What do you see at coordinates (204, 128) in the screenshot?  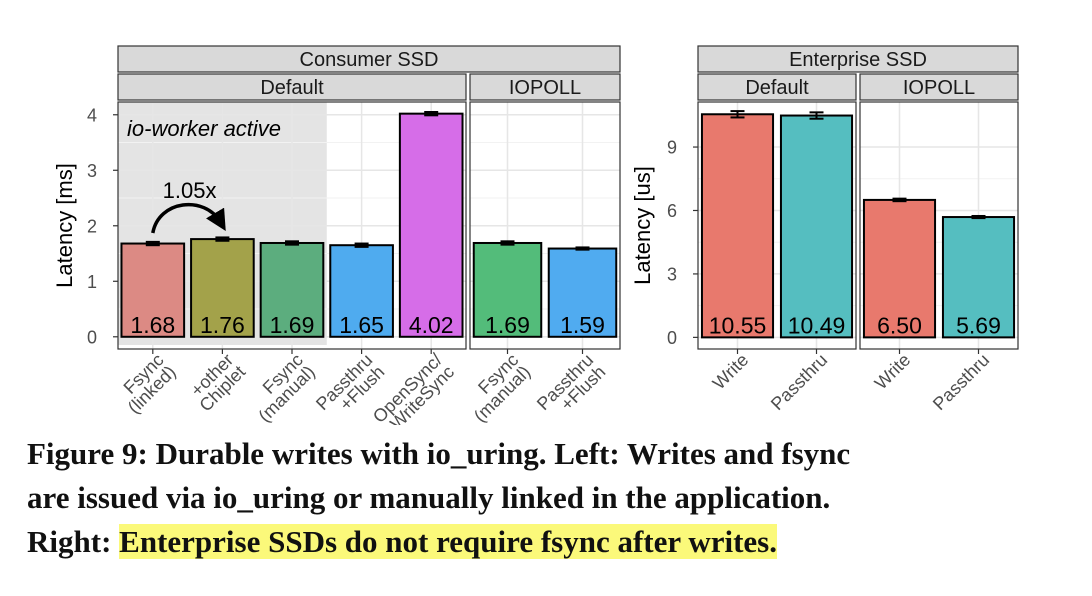 I see `annotation: io-worker active` at bounding box center [204, 128].